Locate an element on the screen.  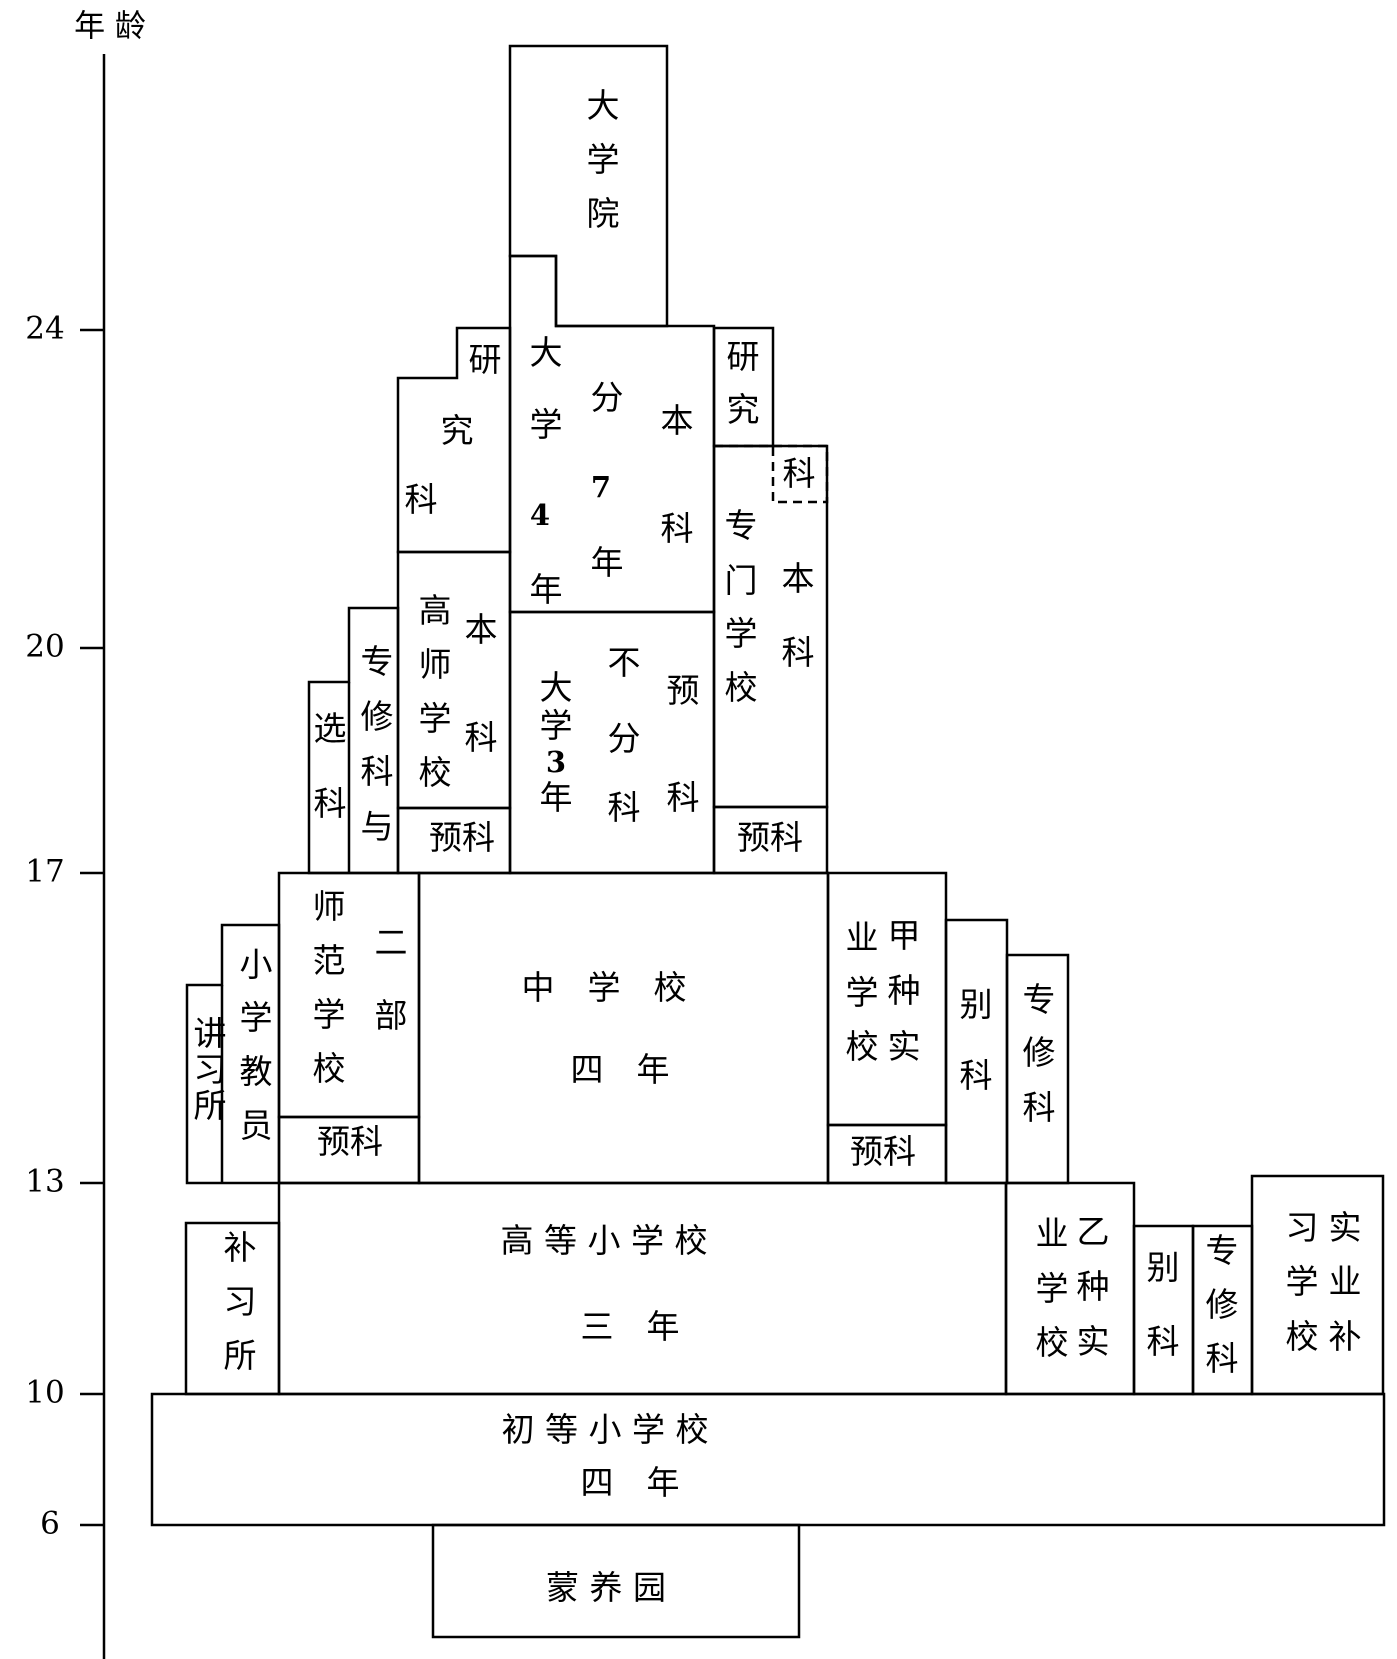
box-normal-school is located at coordinates (349, 995).